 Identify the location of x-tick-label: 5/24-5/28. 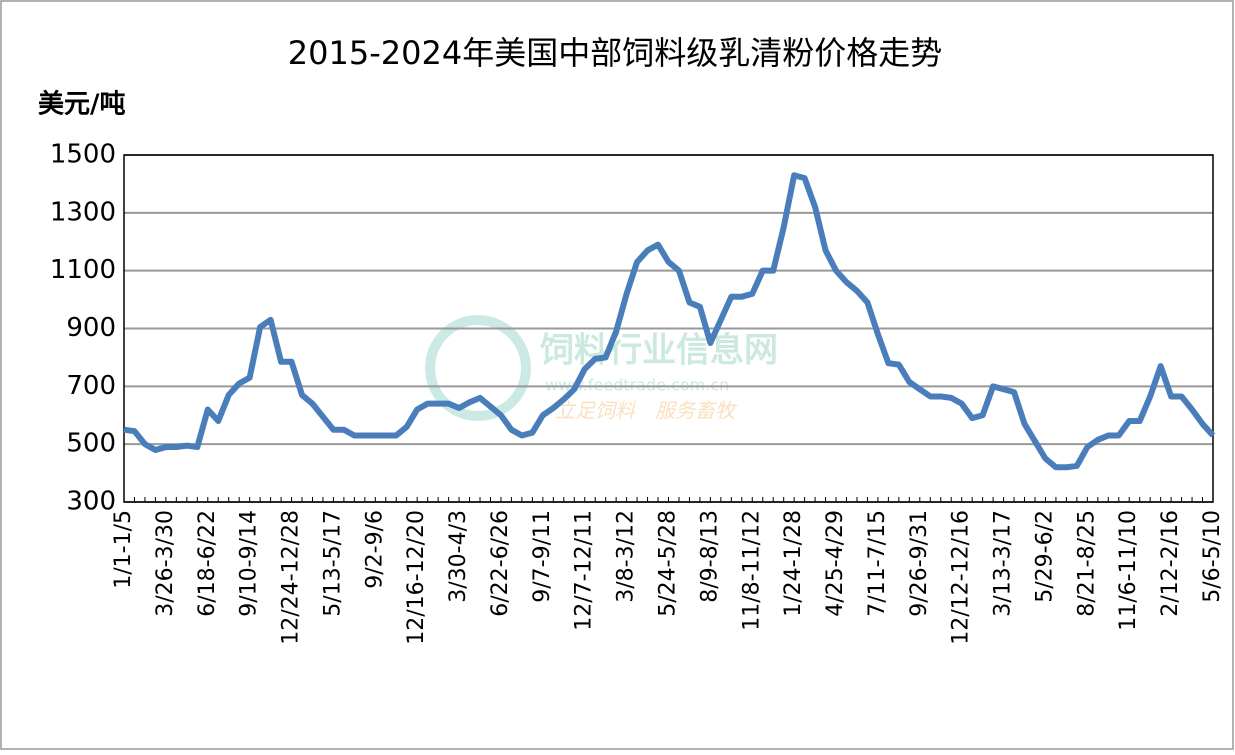
(668, 563).